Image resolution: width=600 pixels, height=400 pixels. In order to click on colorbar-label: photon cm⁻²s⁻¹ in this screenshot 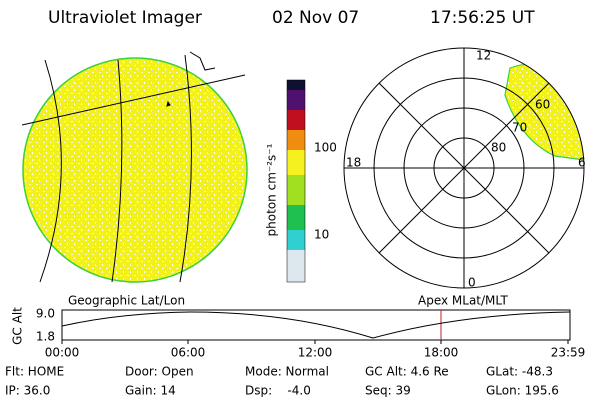, I will do `click(272, 189)`.